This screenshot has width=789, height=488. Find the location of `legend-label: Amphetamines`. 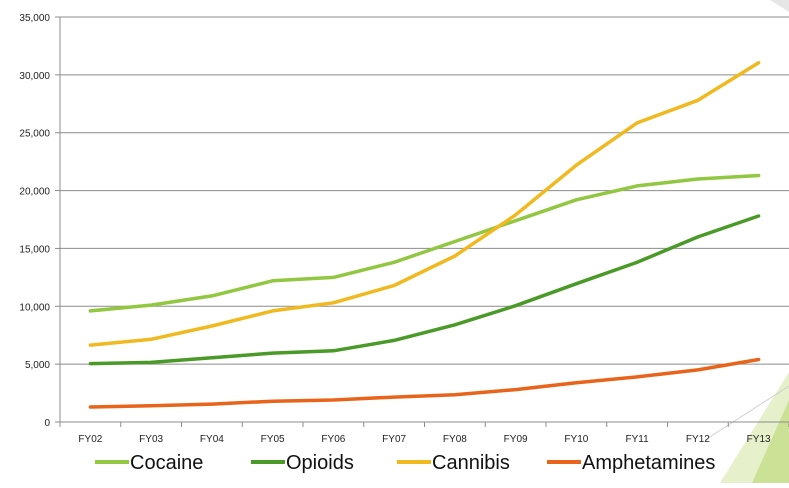

legend-label: Amphetamines is located at coordinates (648, 463).